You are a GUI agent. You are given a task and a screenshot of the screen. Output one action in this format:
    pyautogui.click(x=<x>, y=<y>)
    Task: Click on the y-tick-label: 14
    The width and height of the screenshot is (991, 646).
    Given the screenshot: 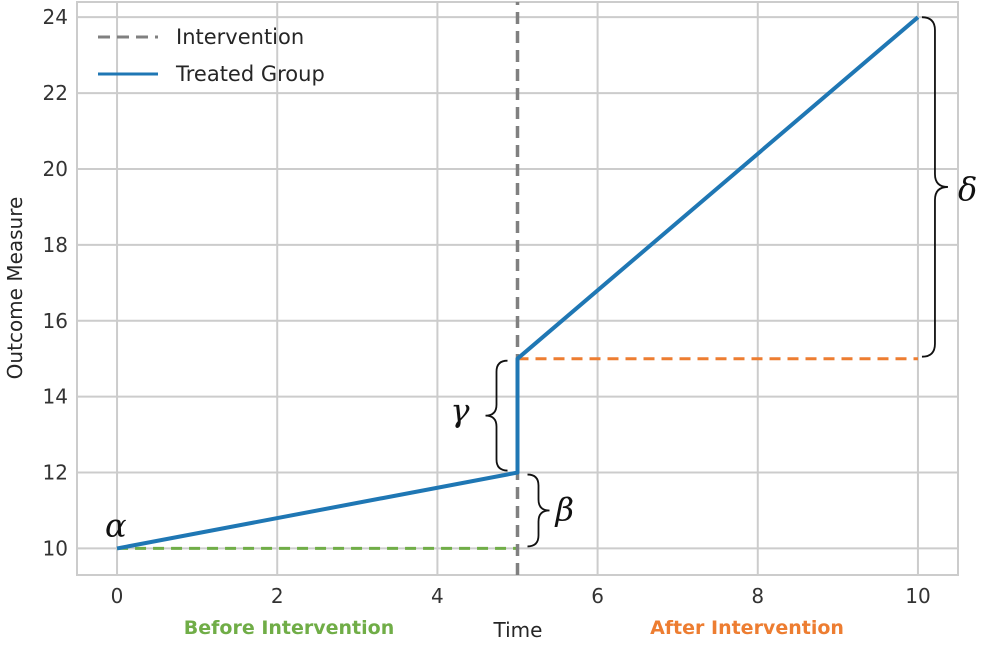 What is the action you would take?
    pyautogui.click(x=55, y=397)
    